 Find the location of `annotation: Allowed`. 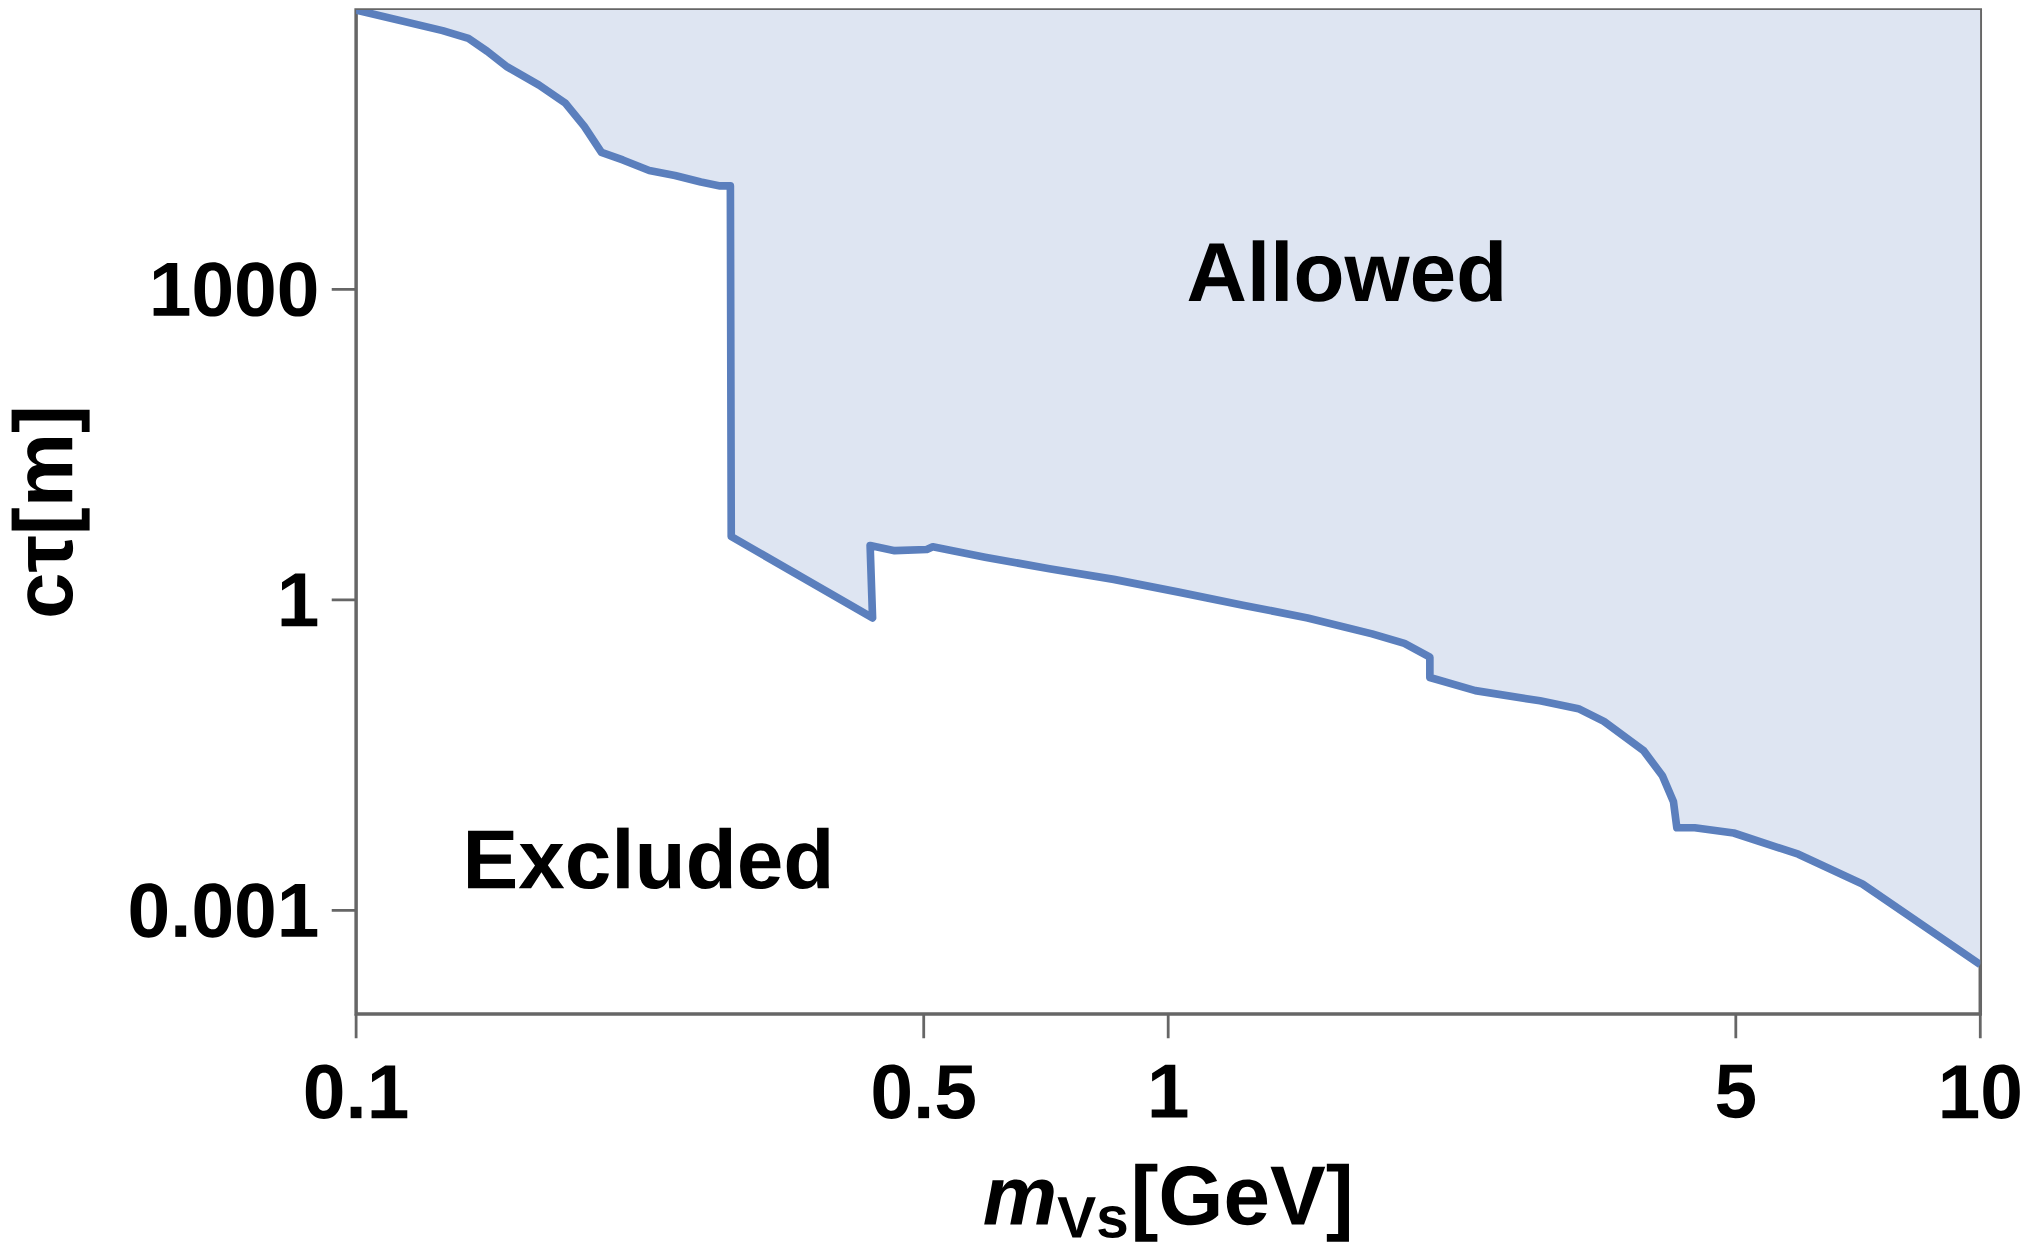

annotation: Allowed is located at coordinates (1345, 271).